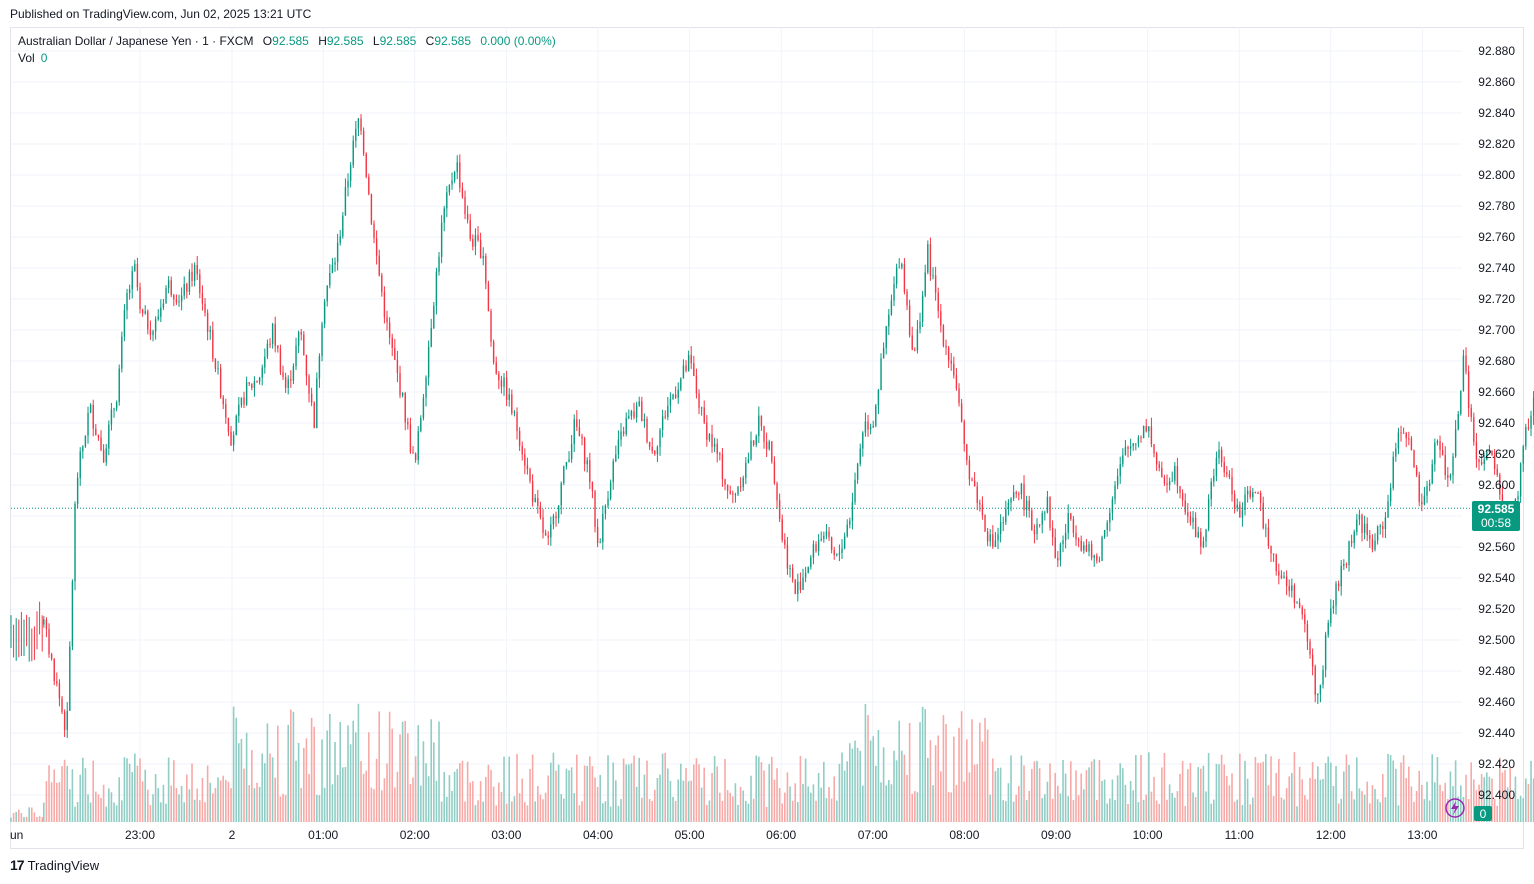 The image size is (1534, 884). Describe the element at coordinates (1496, 237) in the screenshot. I see `y-tick-label: 92.760` at that location.